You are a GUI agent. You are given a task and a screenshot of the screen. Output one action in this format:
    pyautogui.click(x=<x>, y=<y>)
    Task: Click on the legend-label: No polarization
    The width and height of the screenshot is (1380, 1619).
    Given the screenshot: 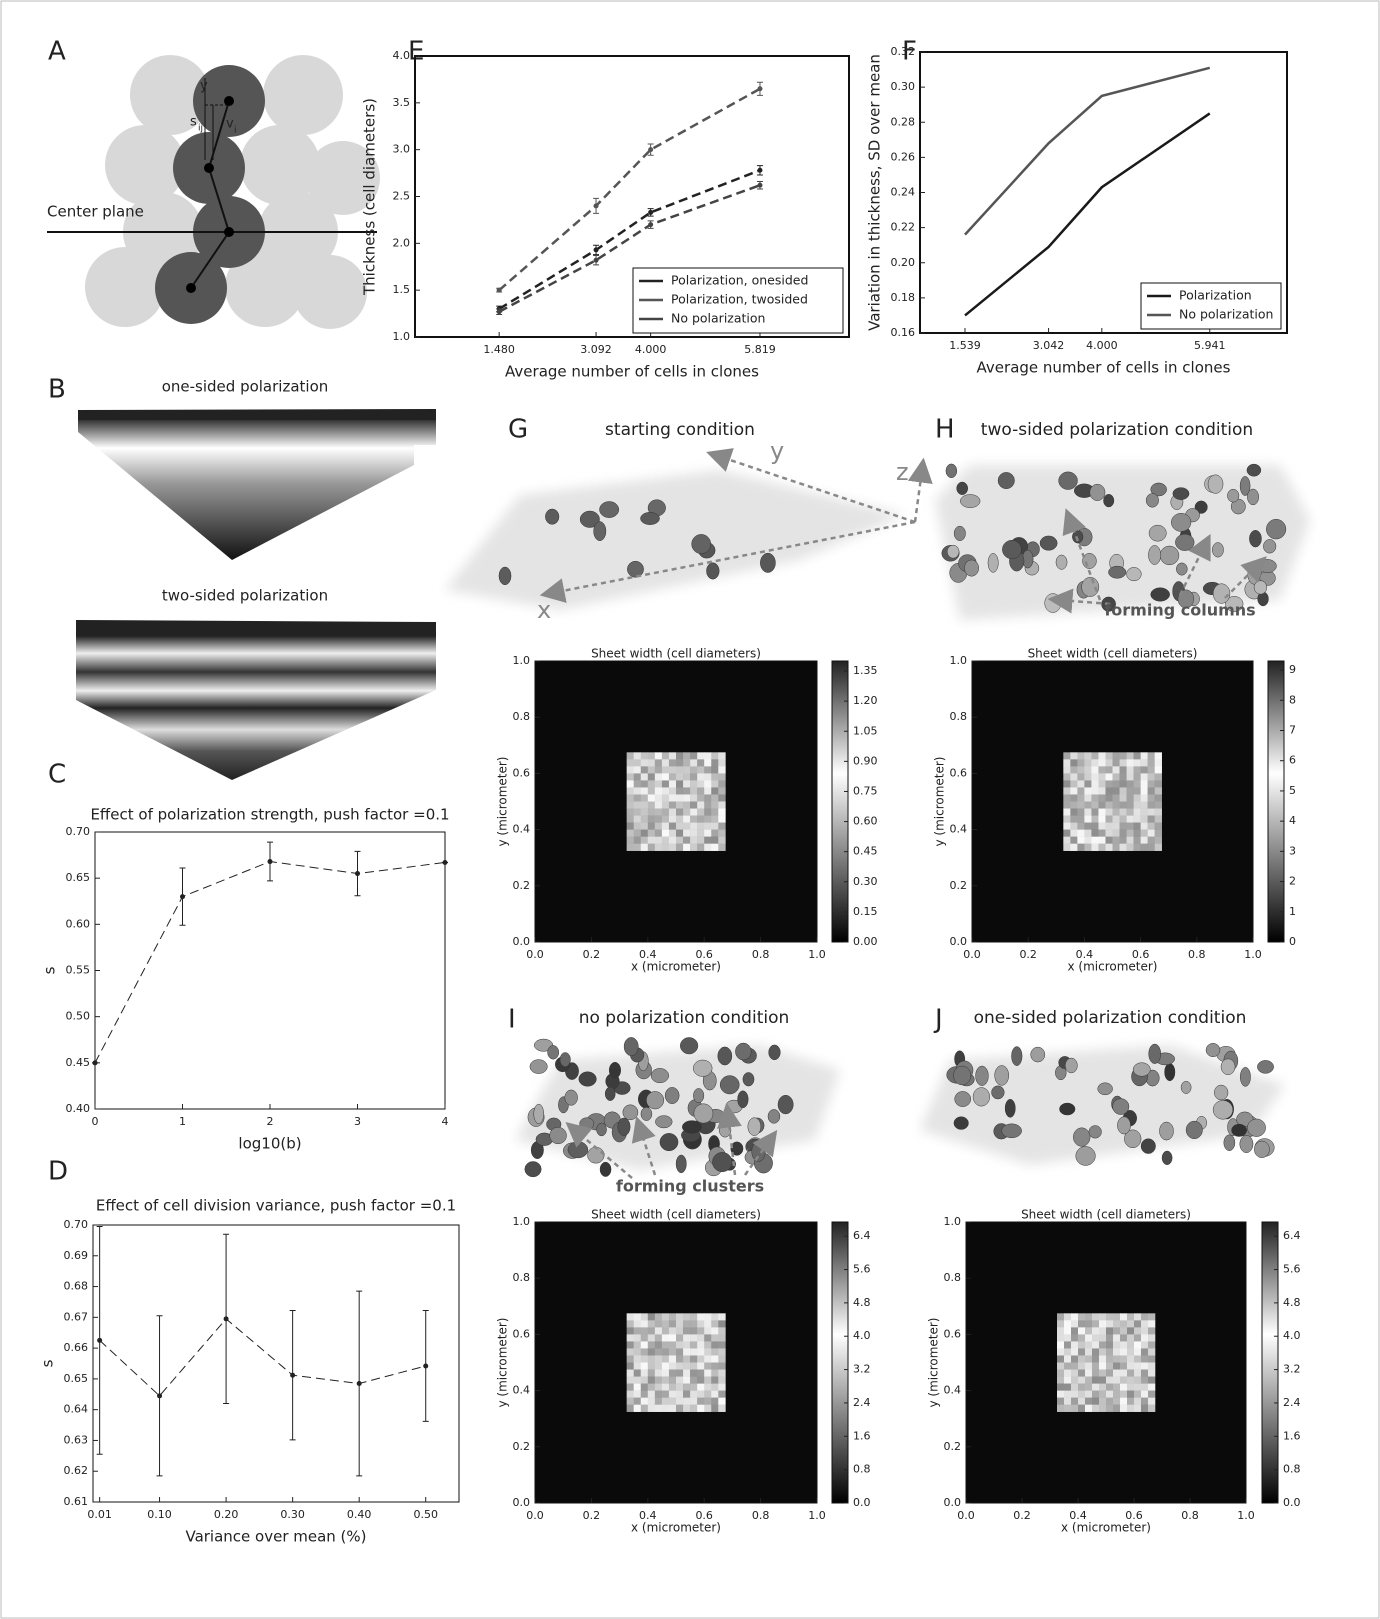 What is the action you would take?
    pyautogui.click(x=718, y=318)
    